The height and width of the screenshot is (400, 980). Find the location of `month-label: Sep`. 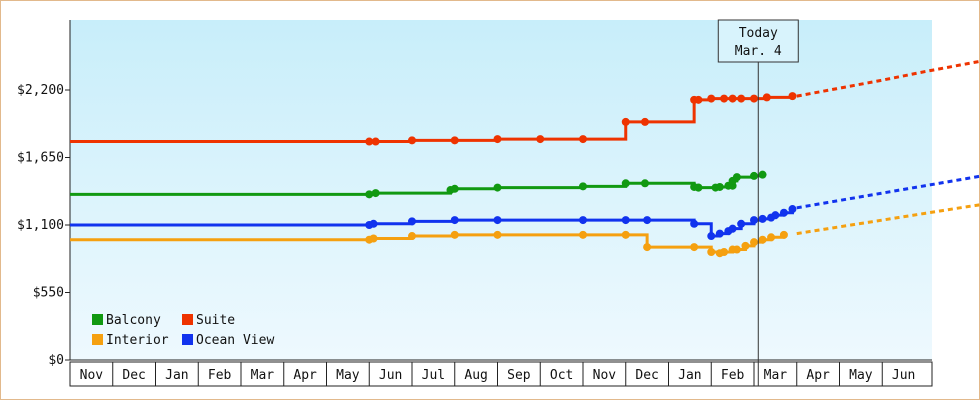

month-label: Sep is located at coordinates (519, 375).